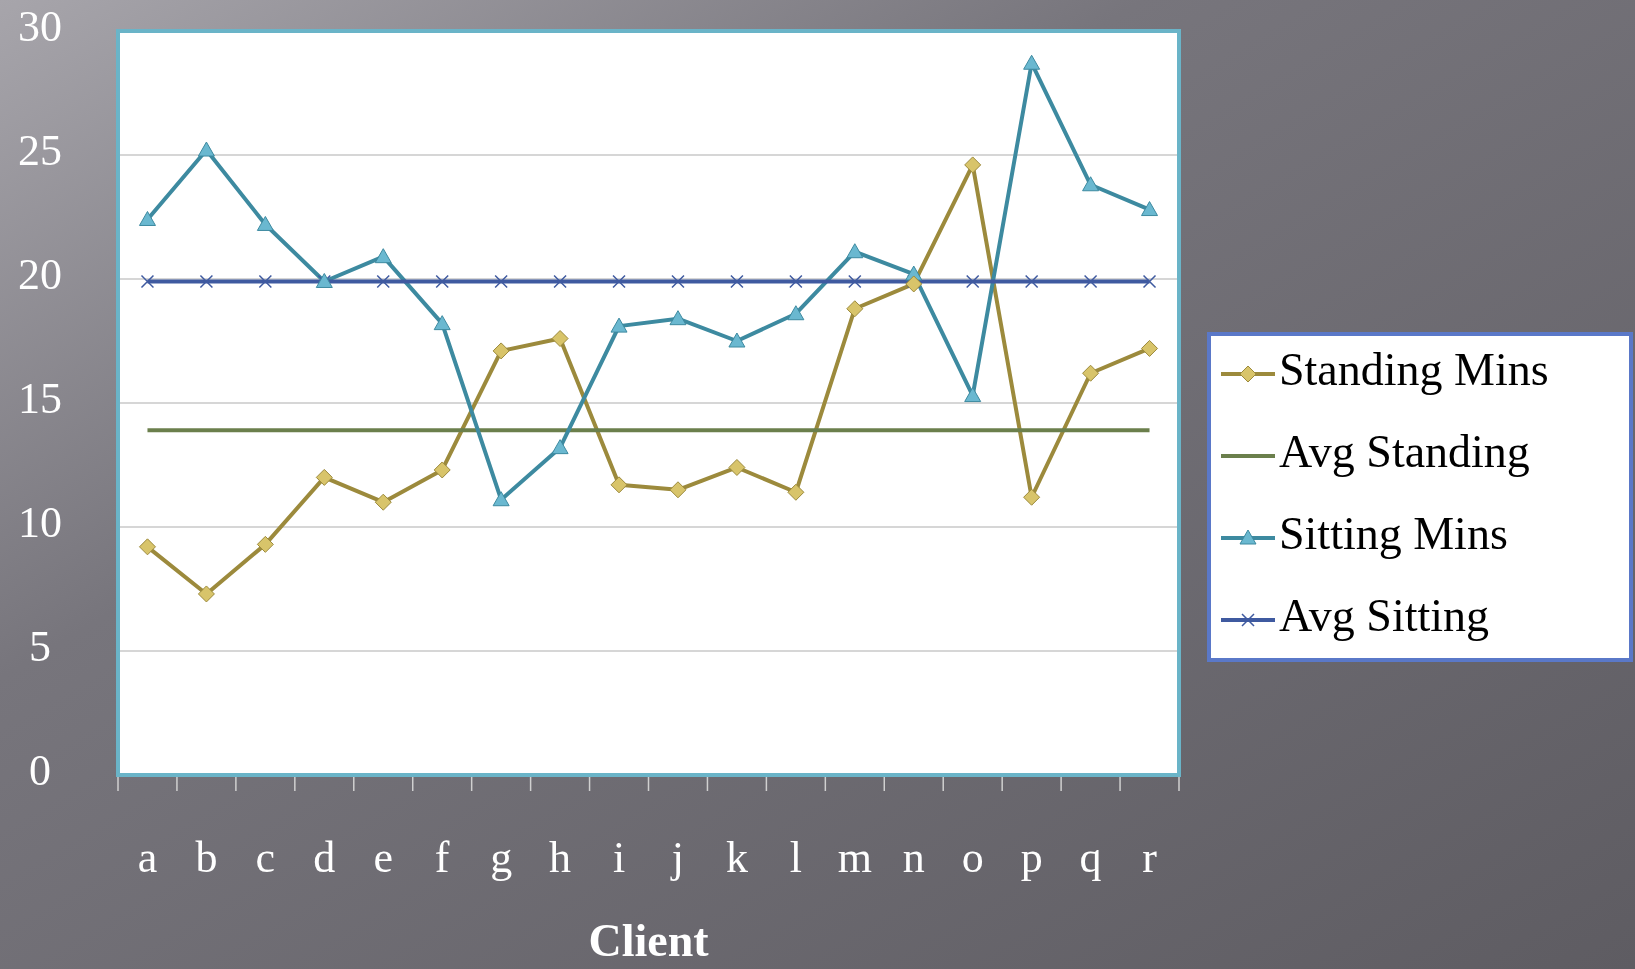 This screenshot has width=1635, height=969. What do you see at coordinates (501, 858) in the screenshot?
I see `x-tick-label: g` at bounding box center [501, 858].